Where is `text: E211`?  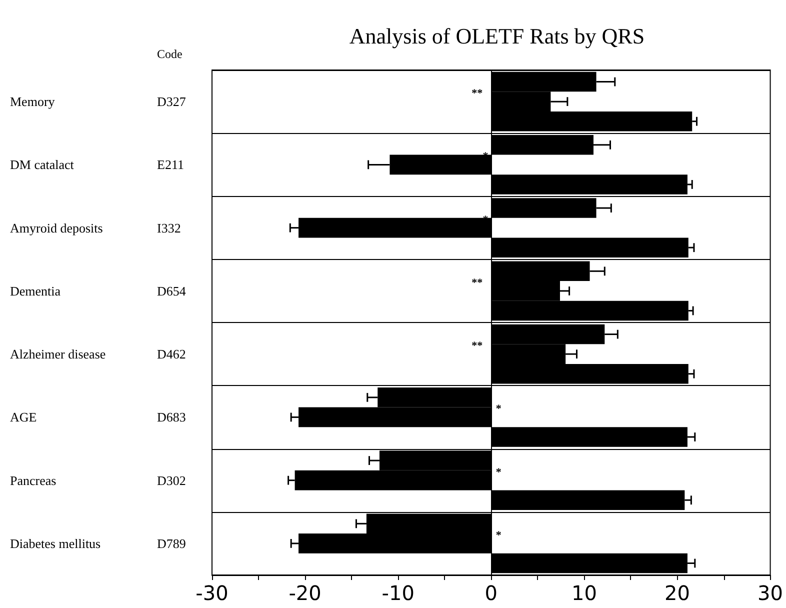
text: E211 is located at coordinates (170, 164).